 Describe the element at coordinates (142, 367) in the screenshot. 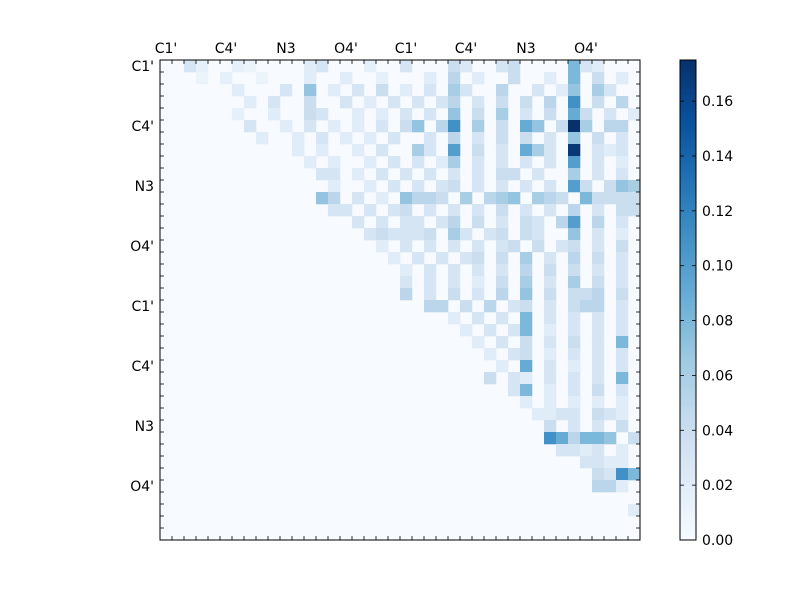

I see `y-tick-label: C4'` at that location.